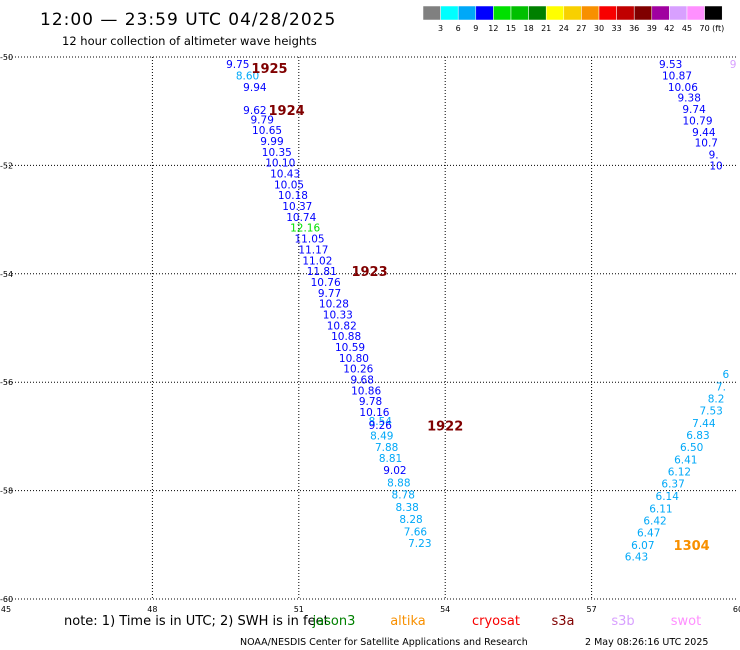  What do you see at coordinates (562, 621) in the screenshot?
I see `satellite-name: s3a` at bounding box center [562, 621].